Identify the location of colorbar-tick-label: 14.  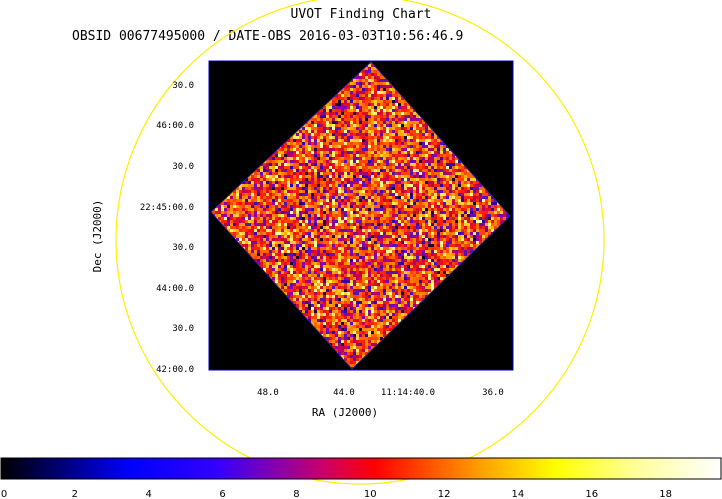
(518, 494).